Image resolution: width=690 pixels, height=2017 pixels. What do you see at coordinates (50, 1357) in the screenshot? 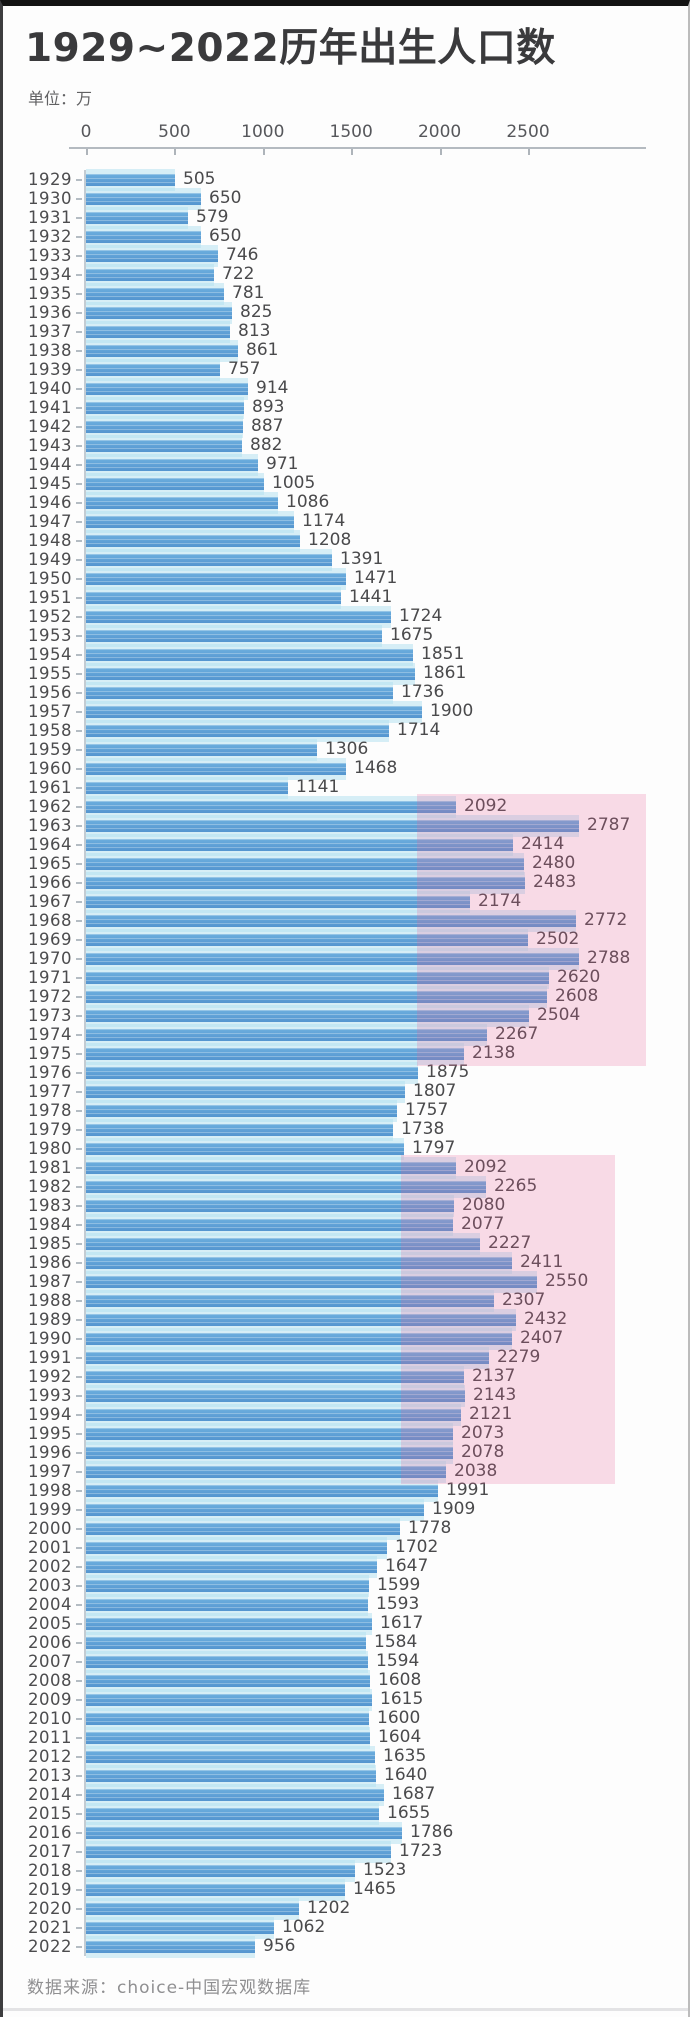
I see `year-label: 1991` at bounding box center [50, 1357].